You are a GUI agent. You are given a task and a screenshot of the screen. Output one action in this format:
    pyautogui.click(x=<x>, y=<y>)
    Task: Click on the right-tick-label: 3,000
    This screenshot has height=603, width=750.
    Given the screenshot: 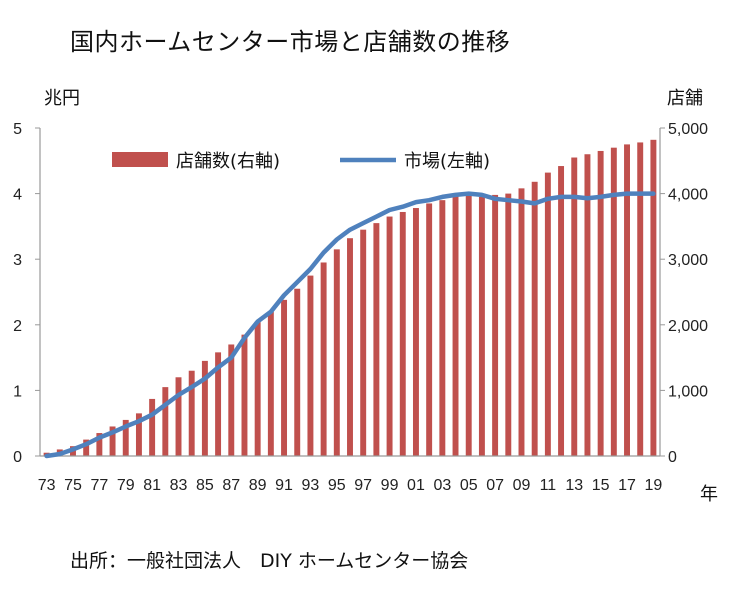 What is the action you would take?
    pyautogui.click(x=688, y=260)
    